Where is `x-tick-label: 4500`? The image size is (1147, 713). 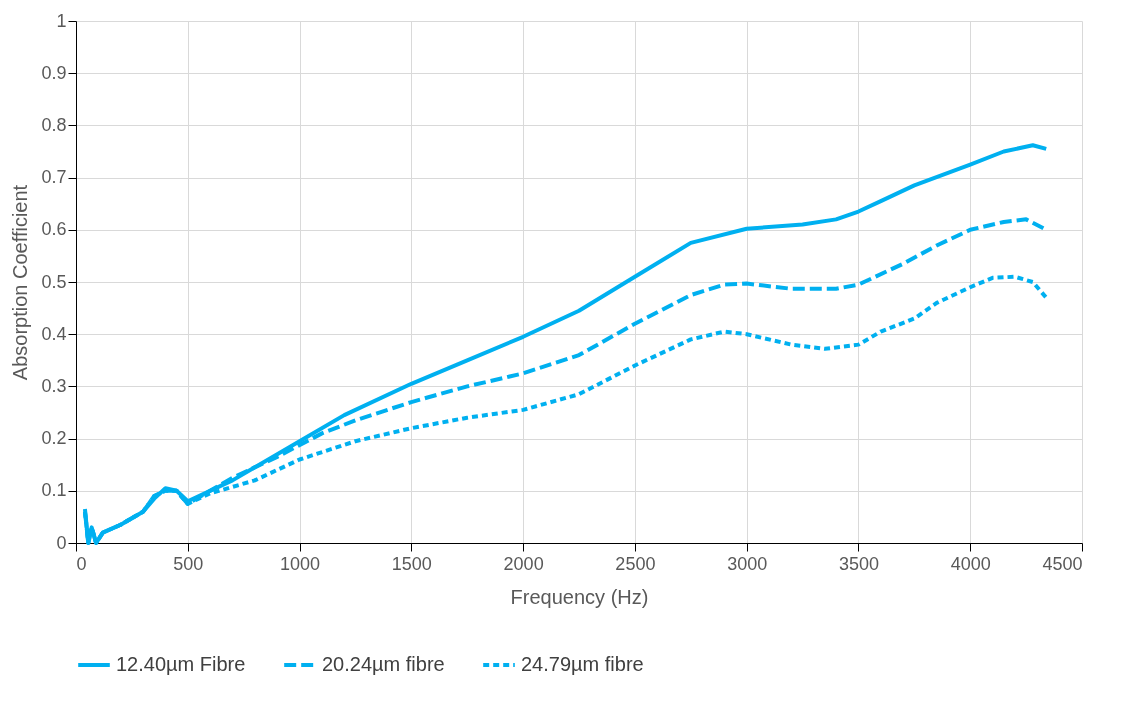
x-tick-label: 4500 is located at coordinates (1062, 563).